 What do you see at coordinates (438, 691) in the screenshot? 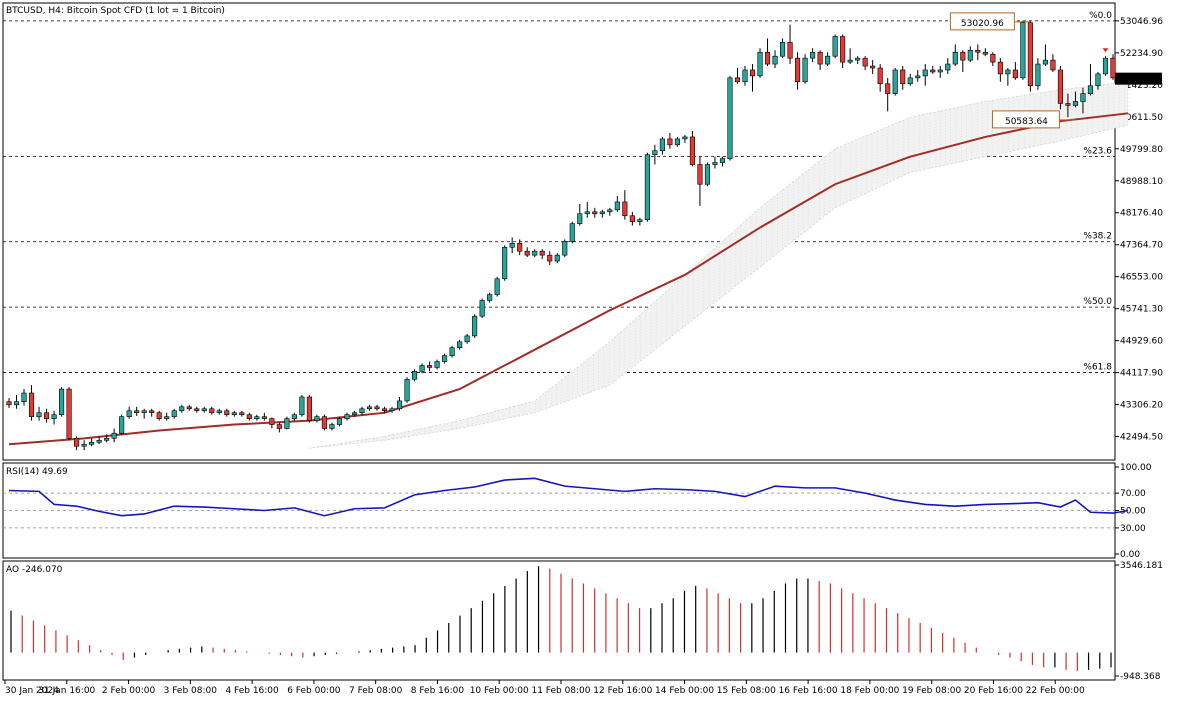
I see `x-tick-label: 8 Feb 16:00` at bounding box center [438, 691].